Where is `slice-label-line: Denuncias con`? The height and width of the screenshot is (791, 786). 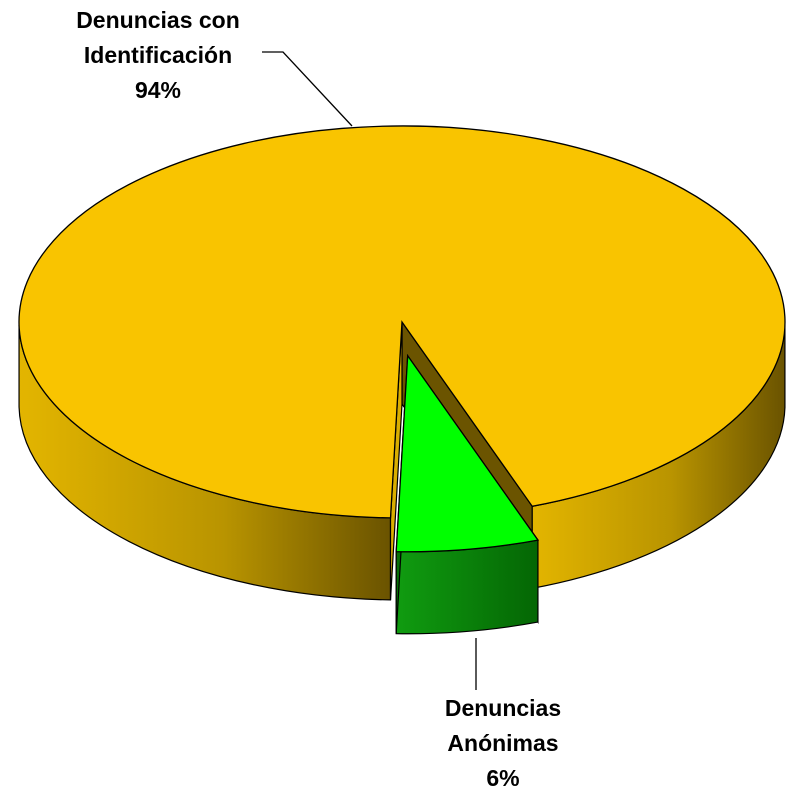 slice-label-line: Denuncias con is located at coordinates (158, 20).